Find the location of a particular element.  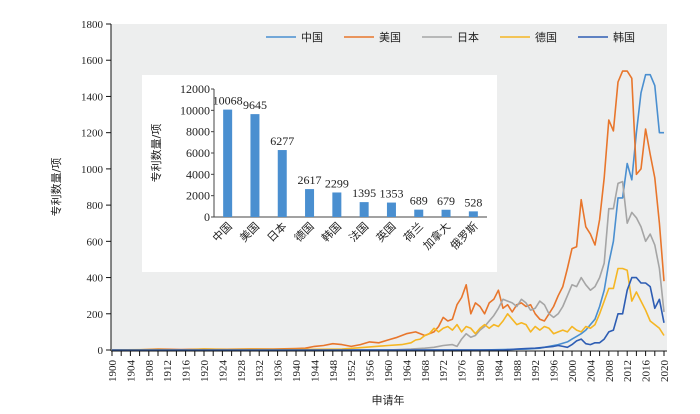

x-tick-label: 2020 is located at coordinates (665, 371).